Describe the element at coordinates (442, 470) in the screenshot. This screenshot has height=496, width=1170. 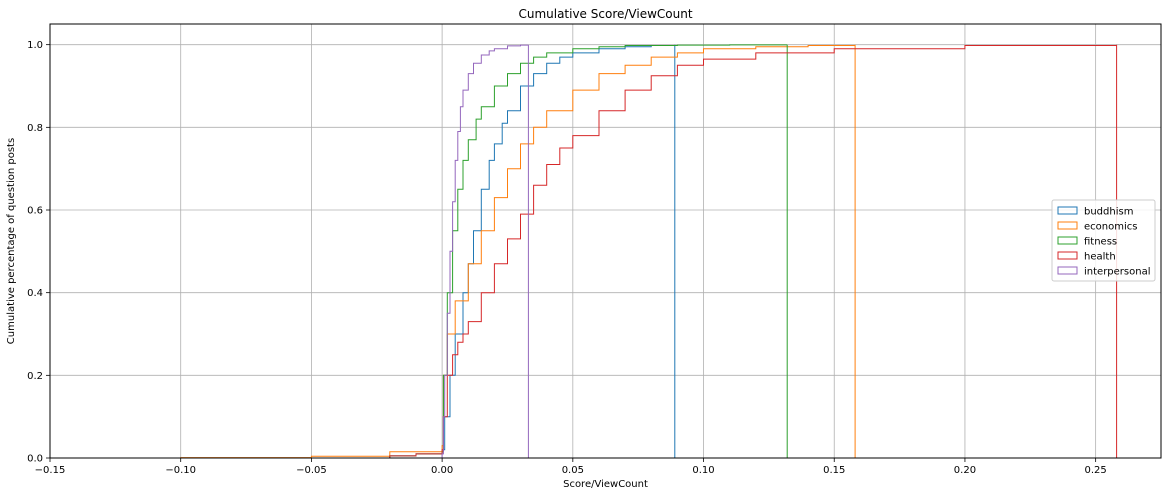
I see `x-tick-label: 0.00` at that location.